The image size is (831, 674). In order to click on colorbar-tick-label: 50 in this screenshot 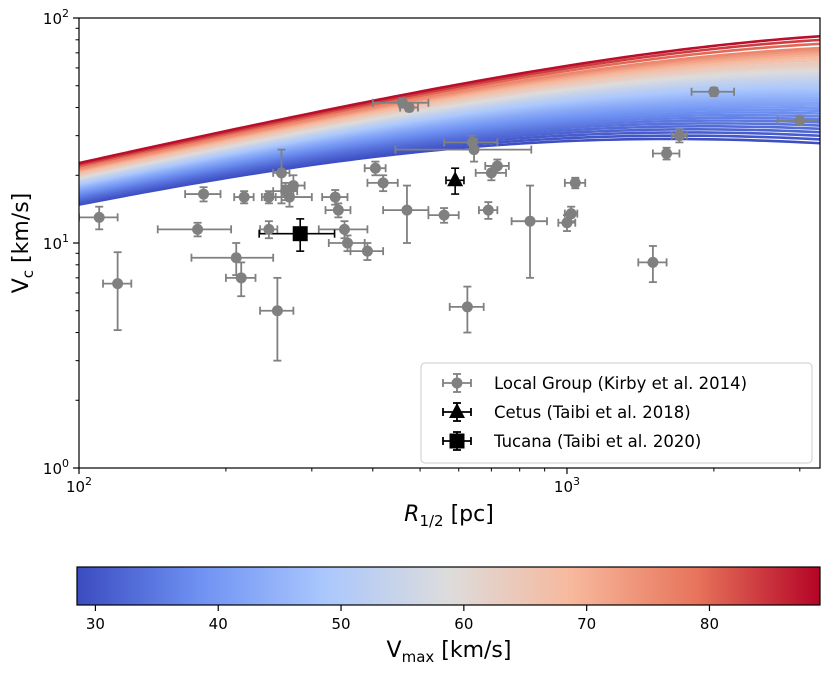, I will do `click(340, 624)`.